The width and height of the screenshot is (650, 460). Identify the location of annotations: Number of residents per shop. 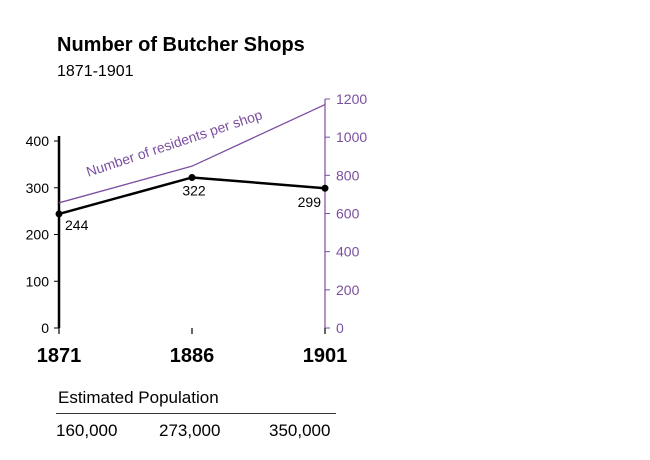
(174, 142).